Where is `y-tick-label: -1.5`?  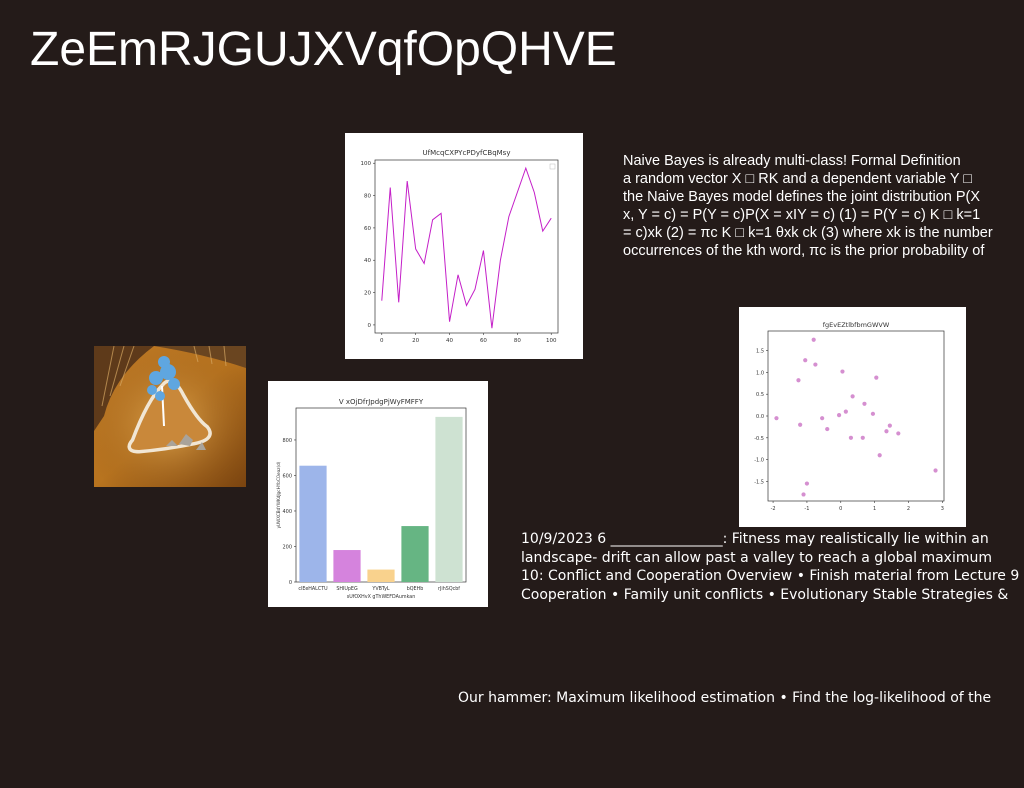
y-tick-label: -1.5 is located at coordinates (759, 482).